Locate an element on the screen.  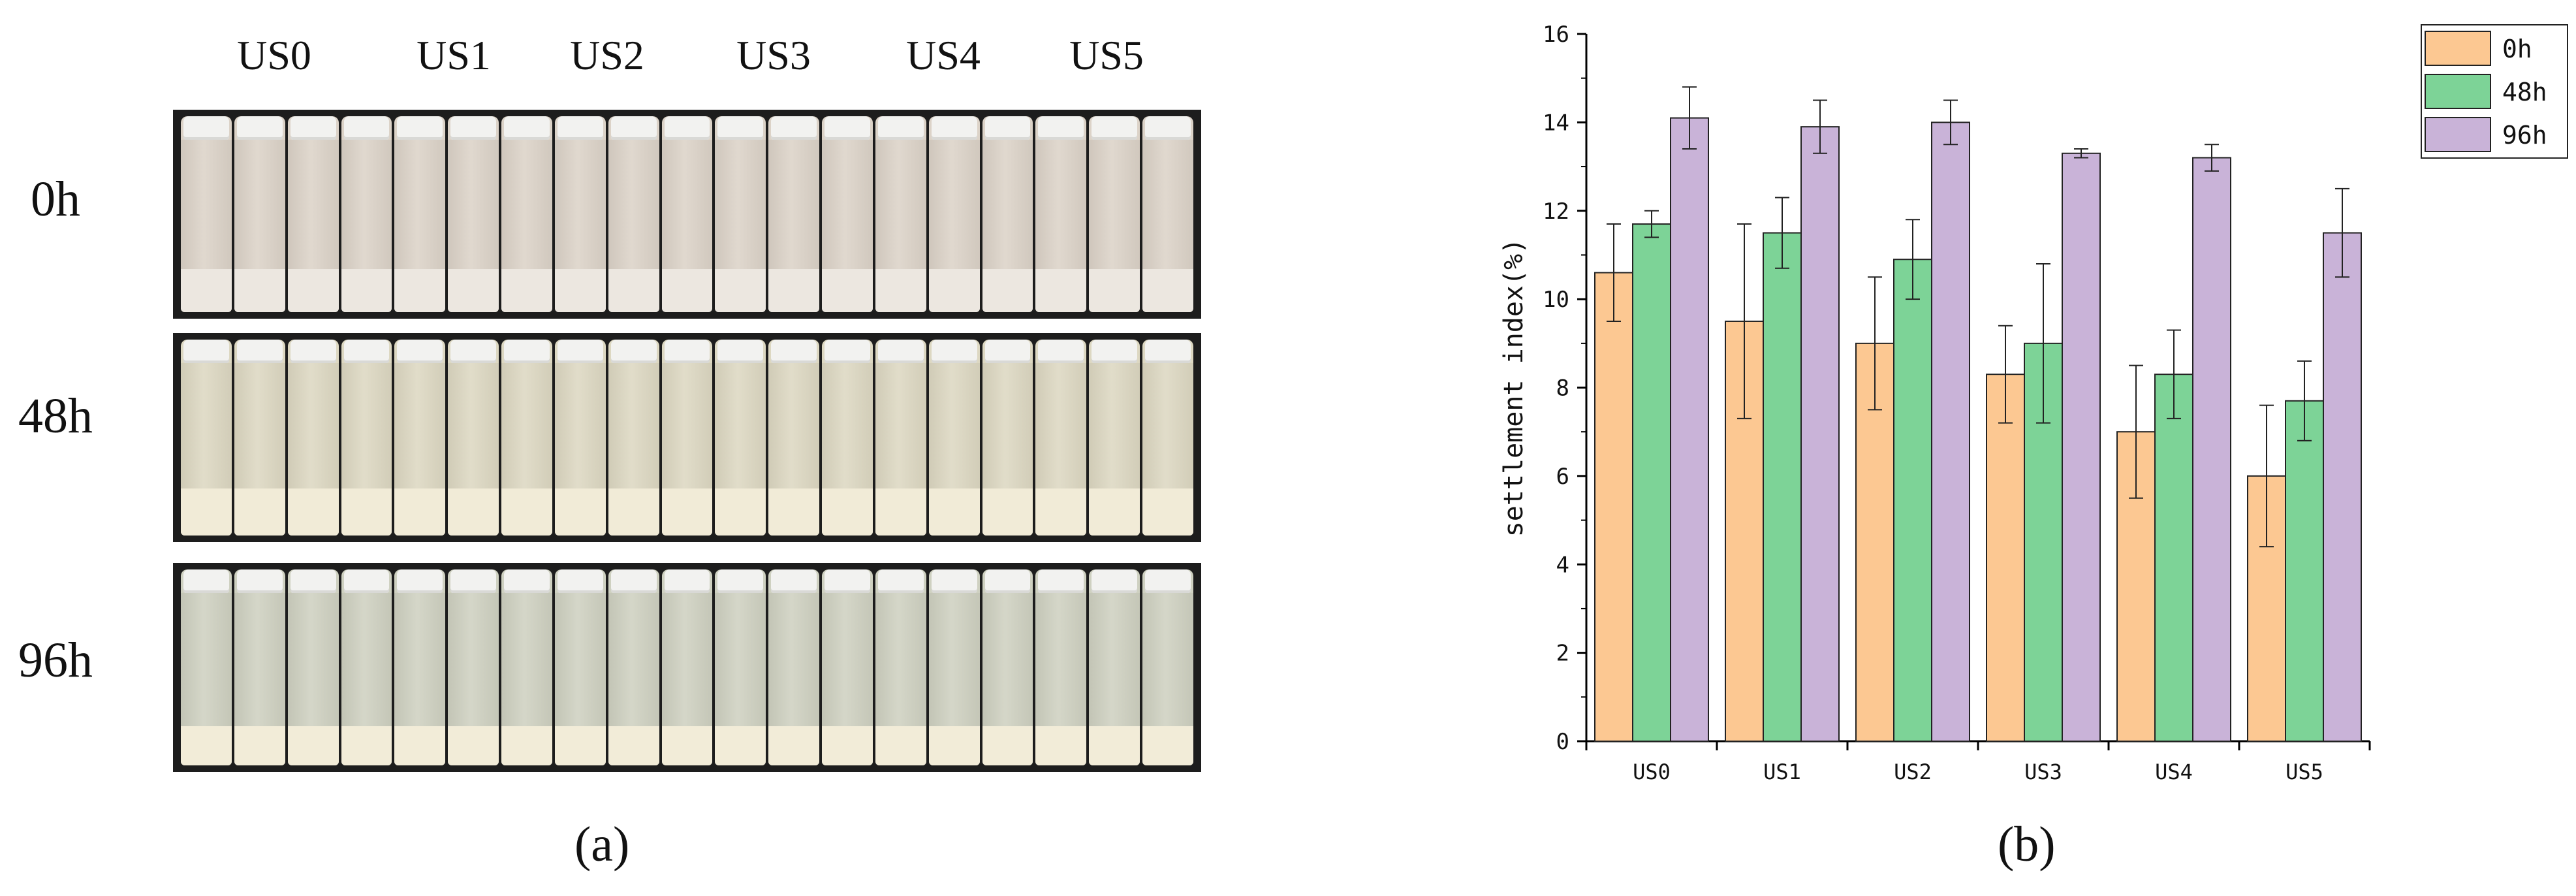
y-tick-label: 2 is located at coordinates (1562, 654).